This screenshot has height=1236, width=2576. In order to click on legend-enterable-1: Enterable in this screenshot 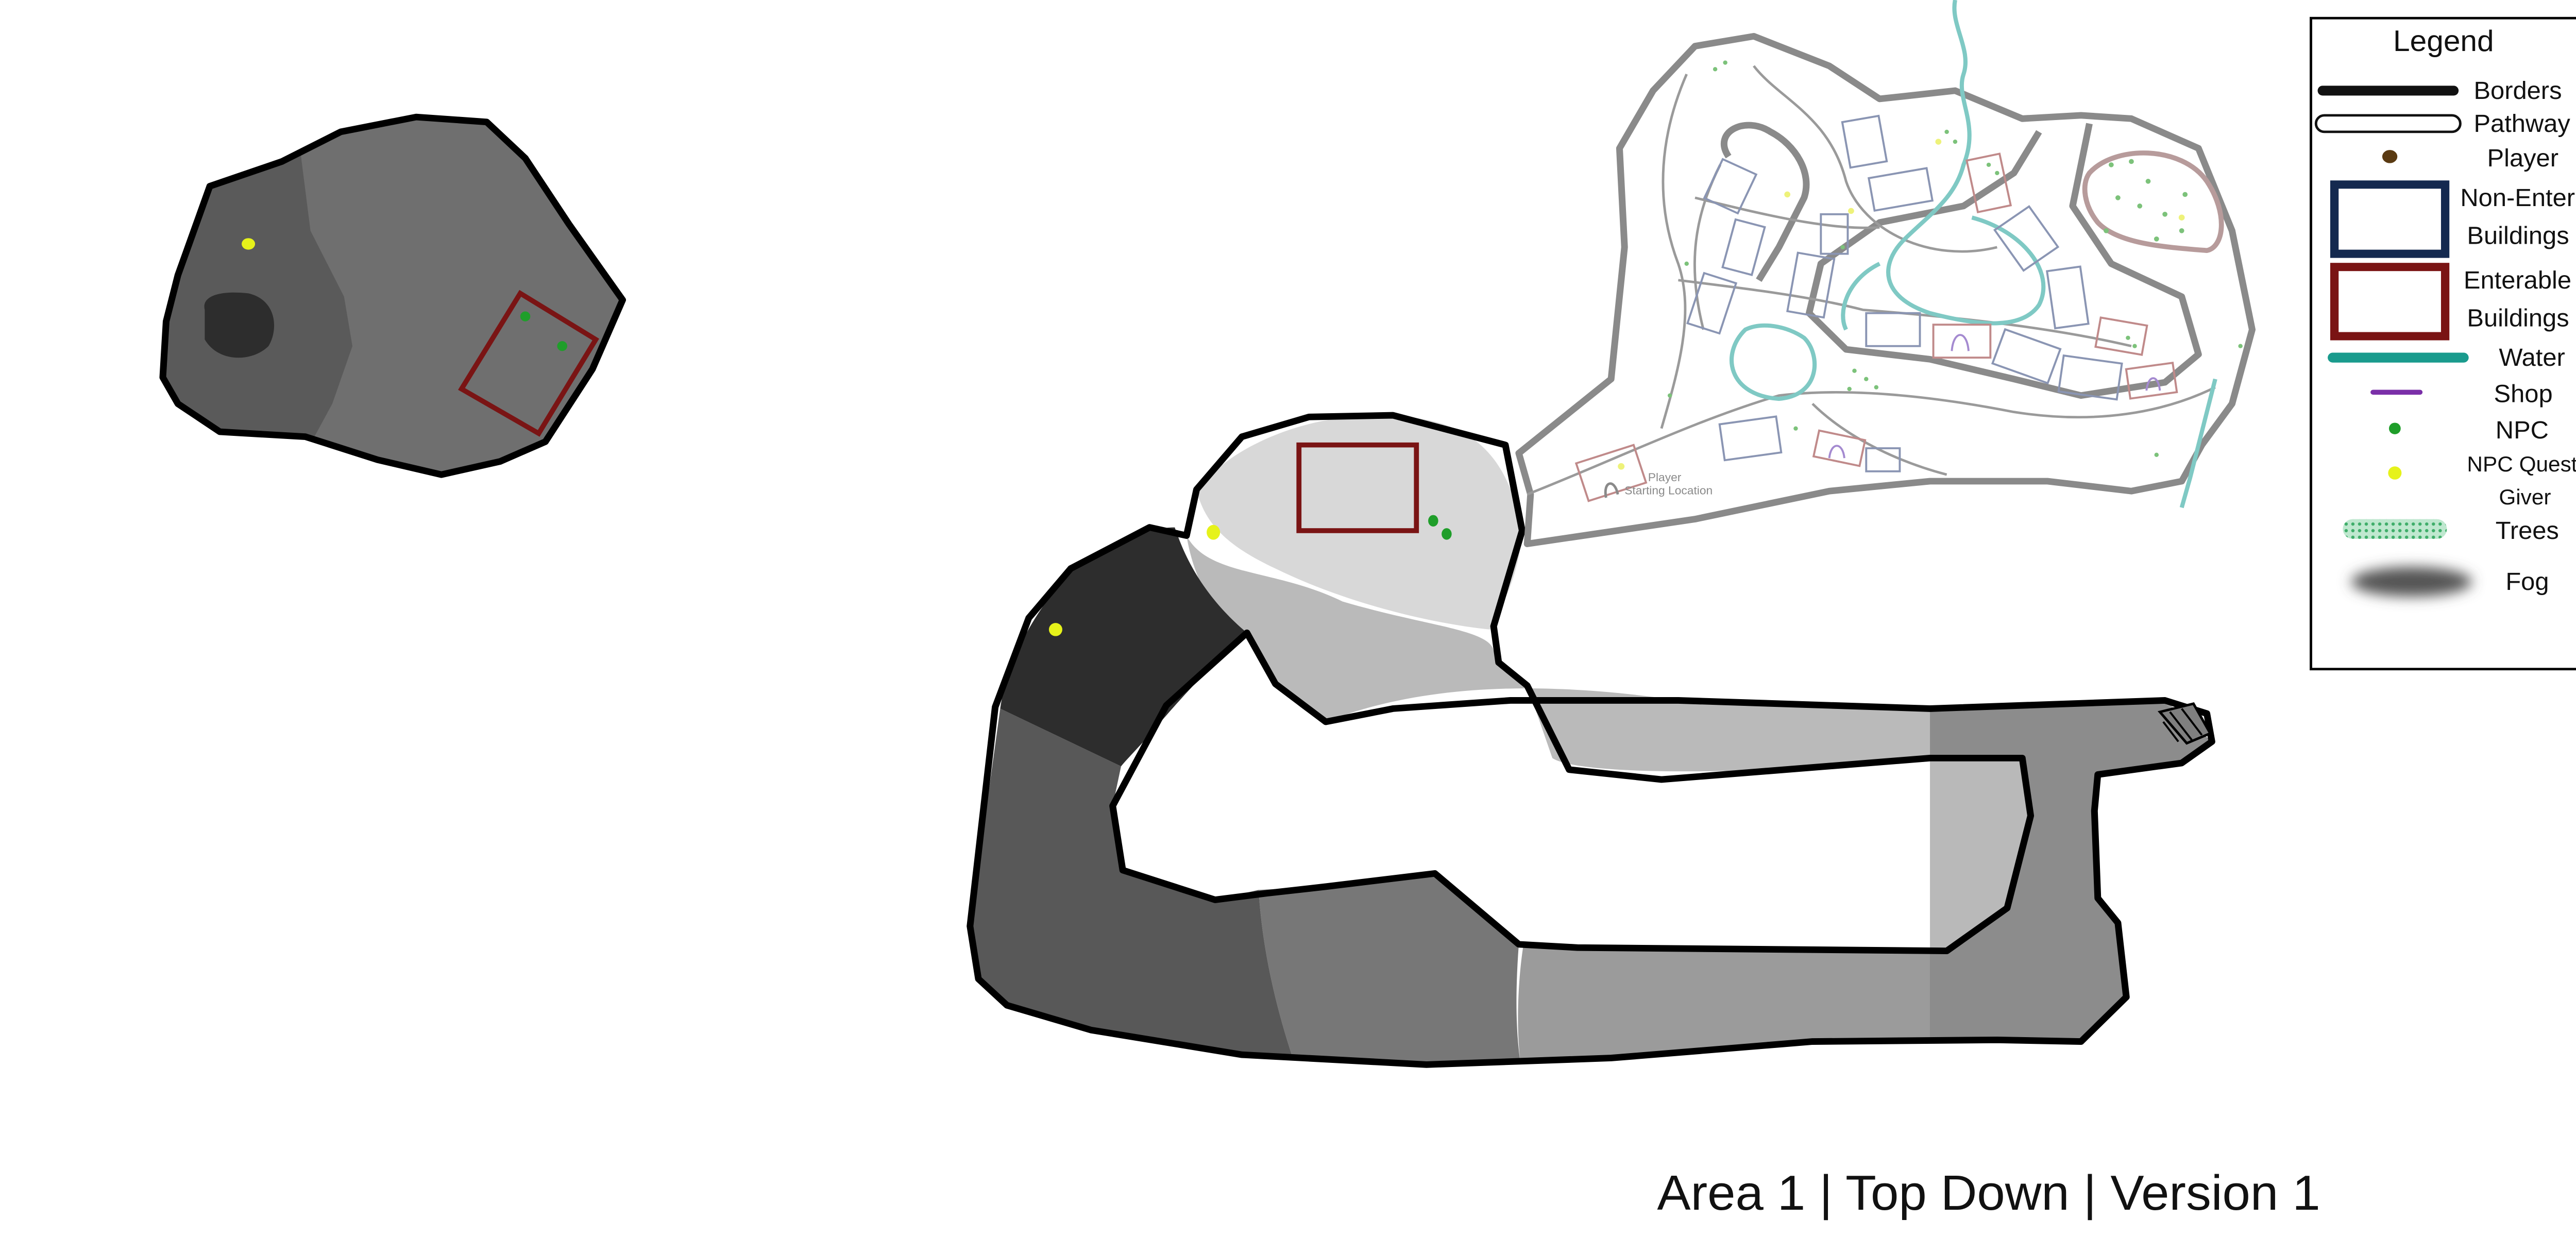, I will do `click(2517, 280)`.